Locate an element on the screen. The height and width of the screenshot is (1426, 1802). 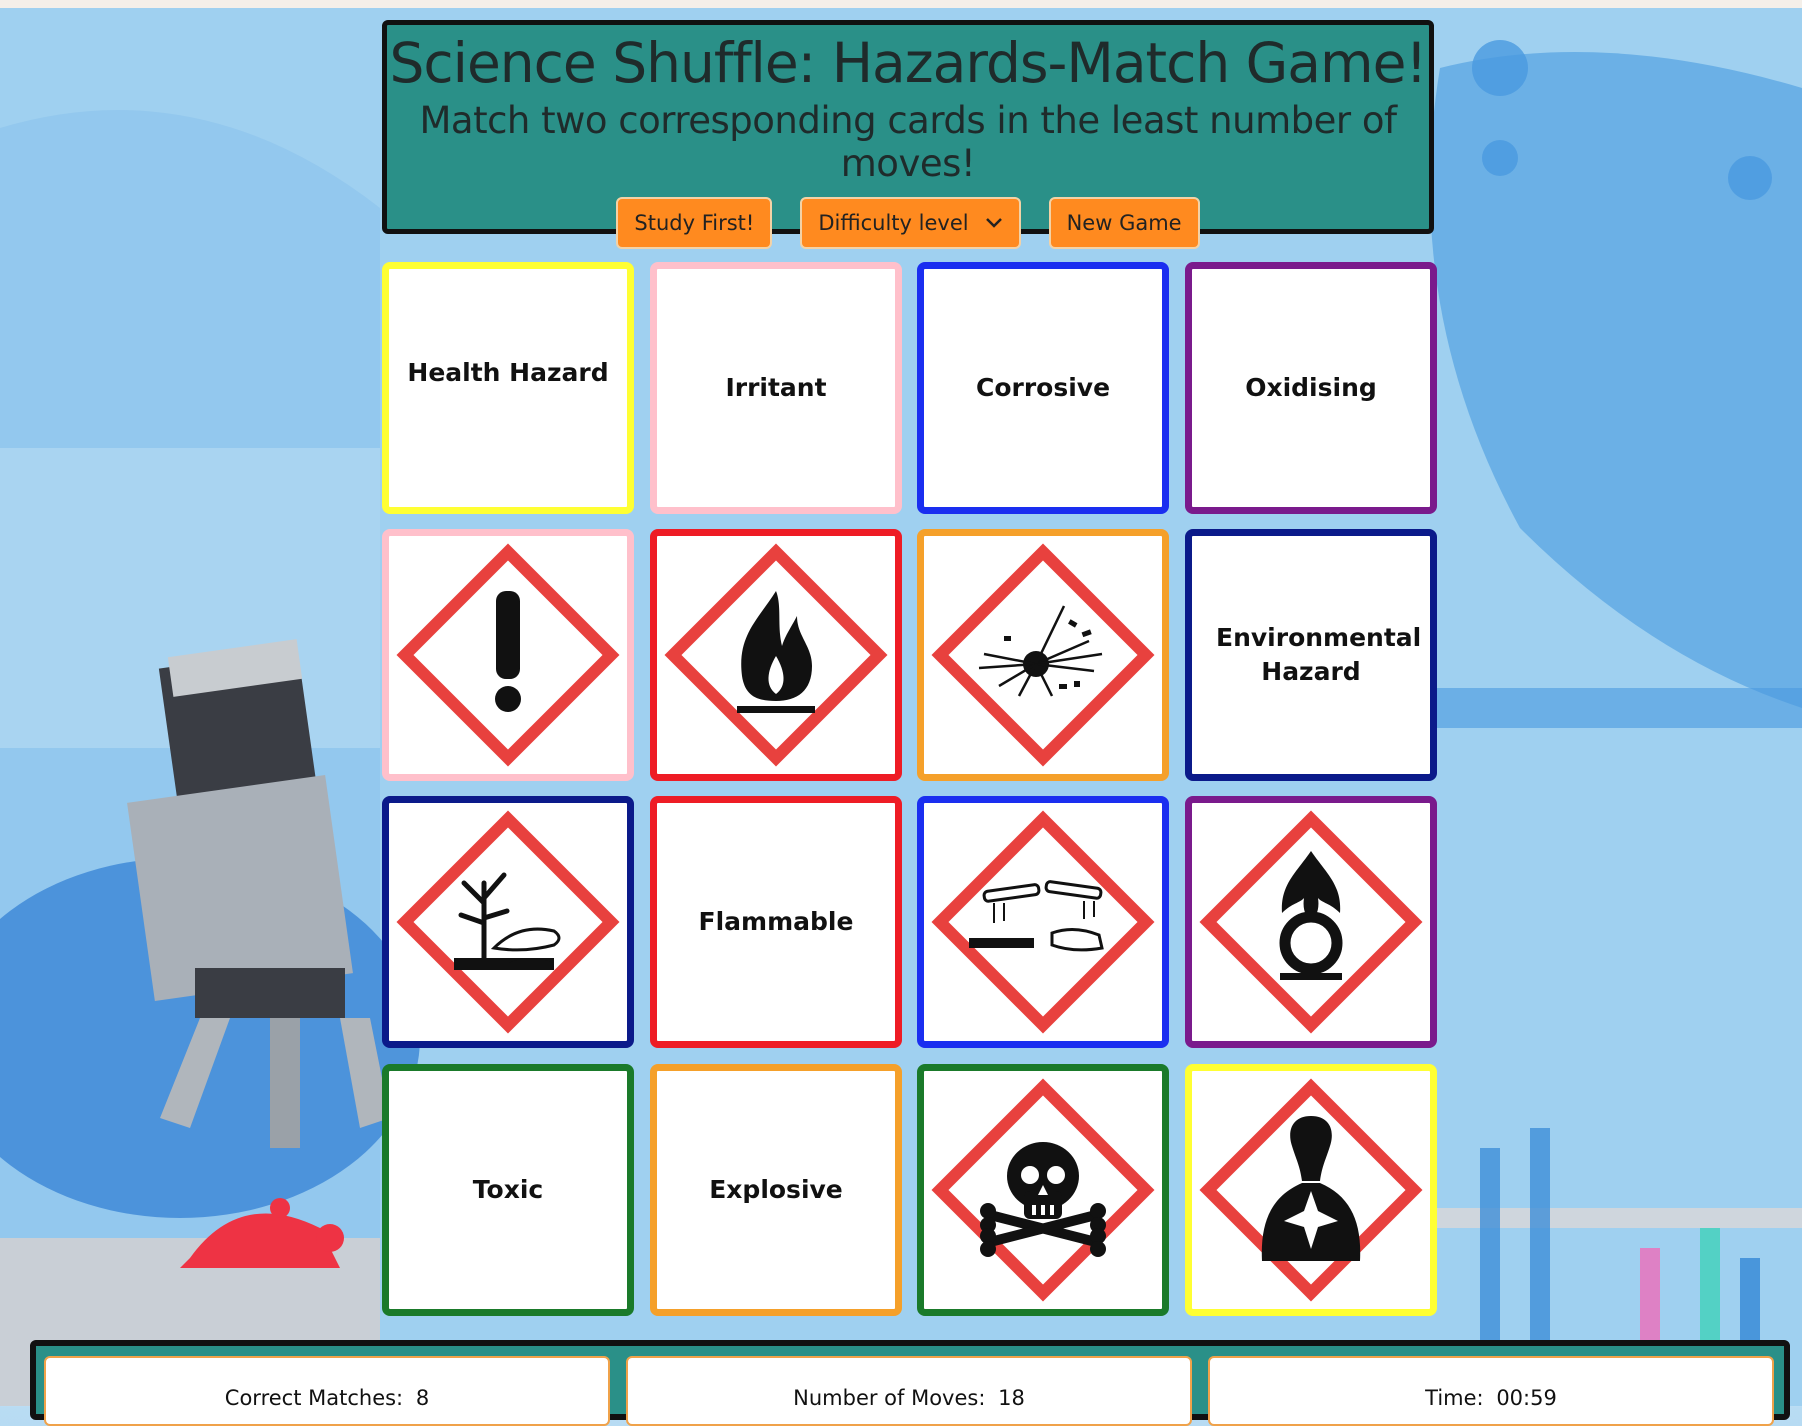
card-label: Toxic is located at coordinates (508, 1190).